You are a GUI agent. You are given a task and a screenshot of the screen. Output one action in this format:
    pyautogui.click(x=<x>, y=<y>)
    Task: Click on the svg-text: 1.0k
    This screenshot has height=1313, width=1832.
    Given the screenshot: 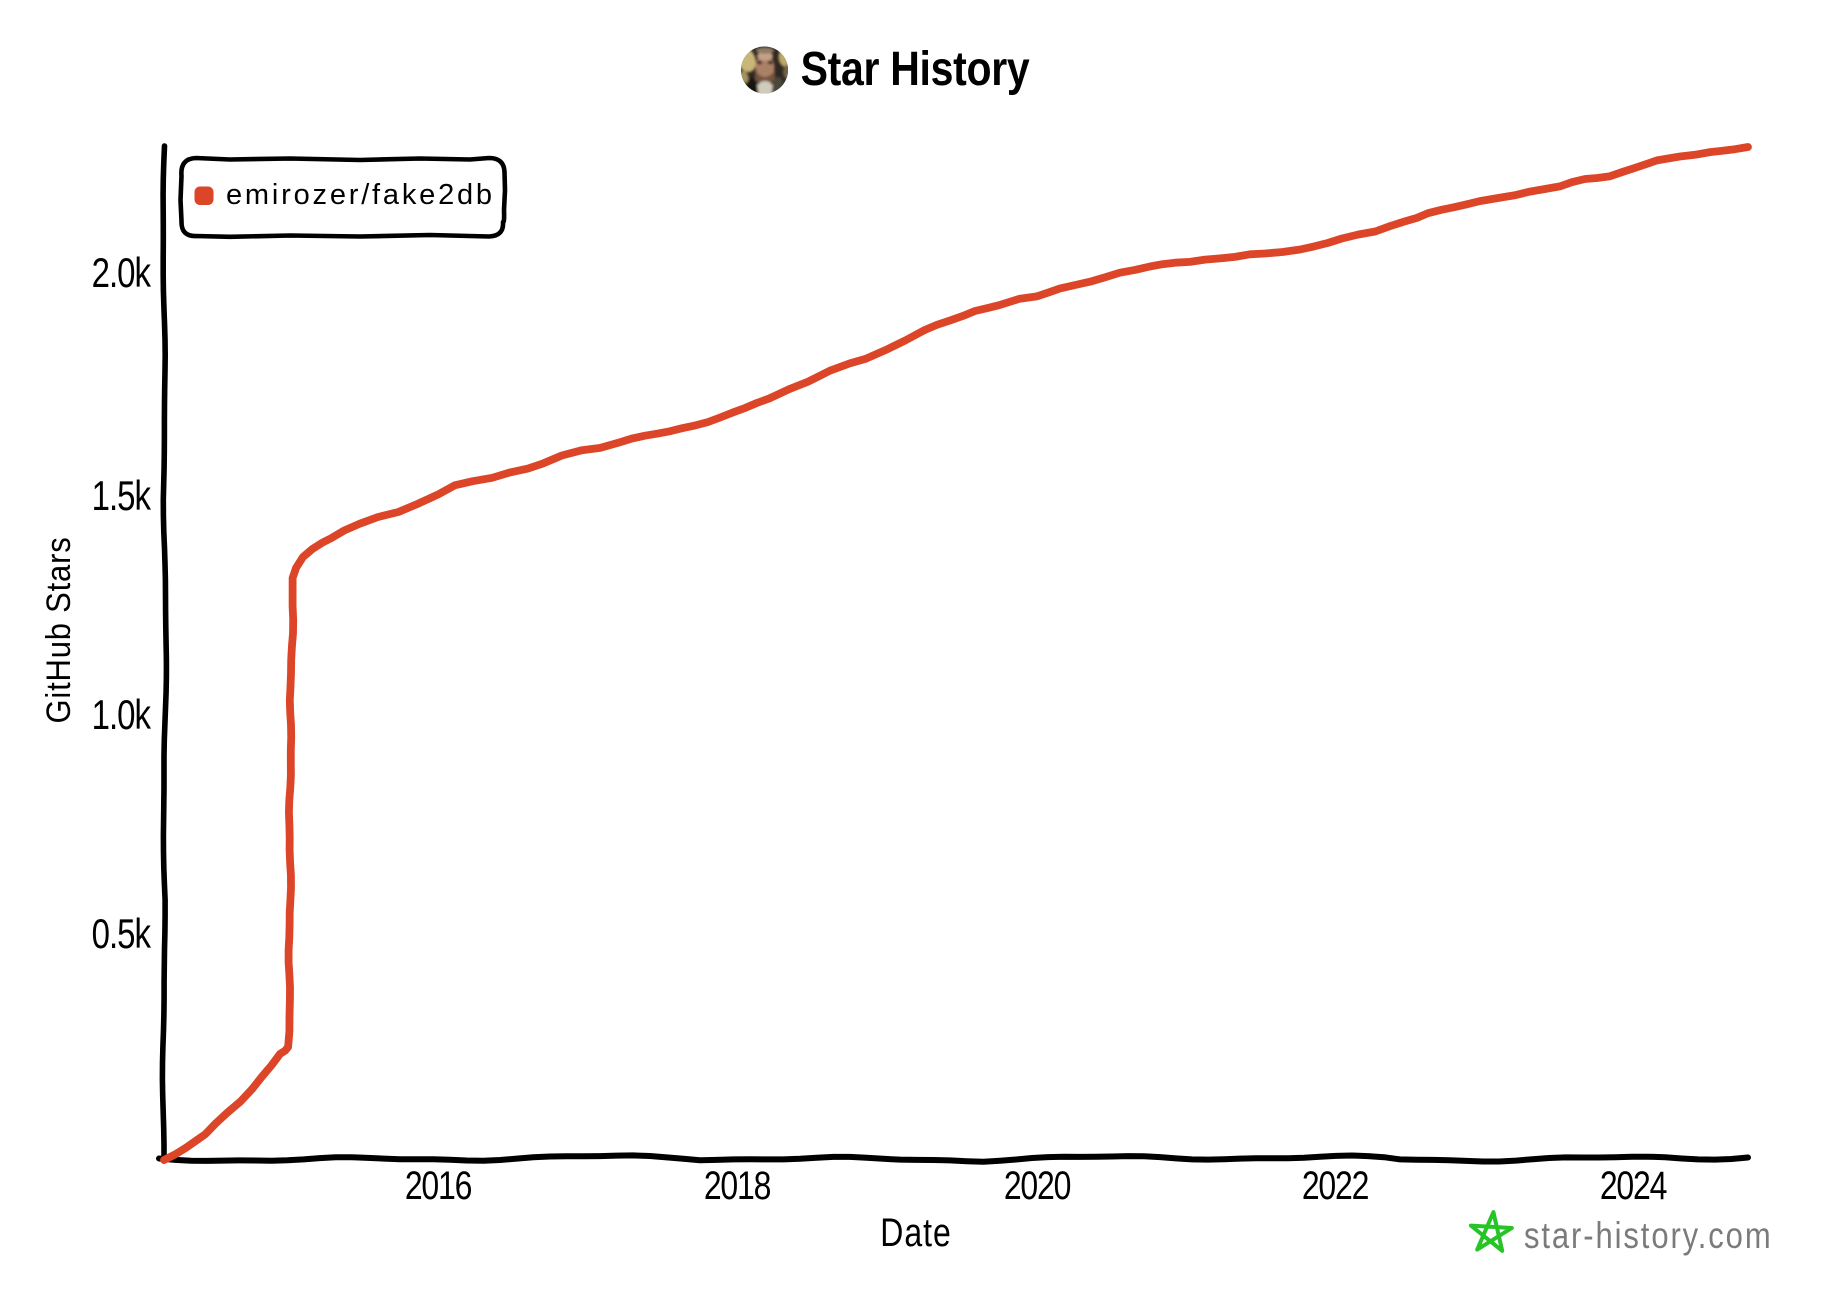 What is the action you would take?
    pyautogui.click(x=122, y=714)
    